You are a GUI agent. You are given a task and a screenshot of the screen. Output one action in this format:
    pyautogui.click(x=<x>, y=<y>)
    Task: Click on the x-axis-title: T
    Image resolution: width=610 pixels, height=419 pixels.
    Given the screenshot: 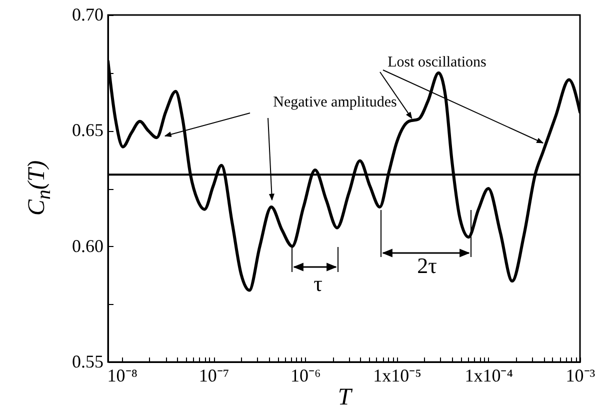 What is the action you would take?
    pyautogui.click(x=345, y=397)
    